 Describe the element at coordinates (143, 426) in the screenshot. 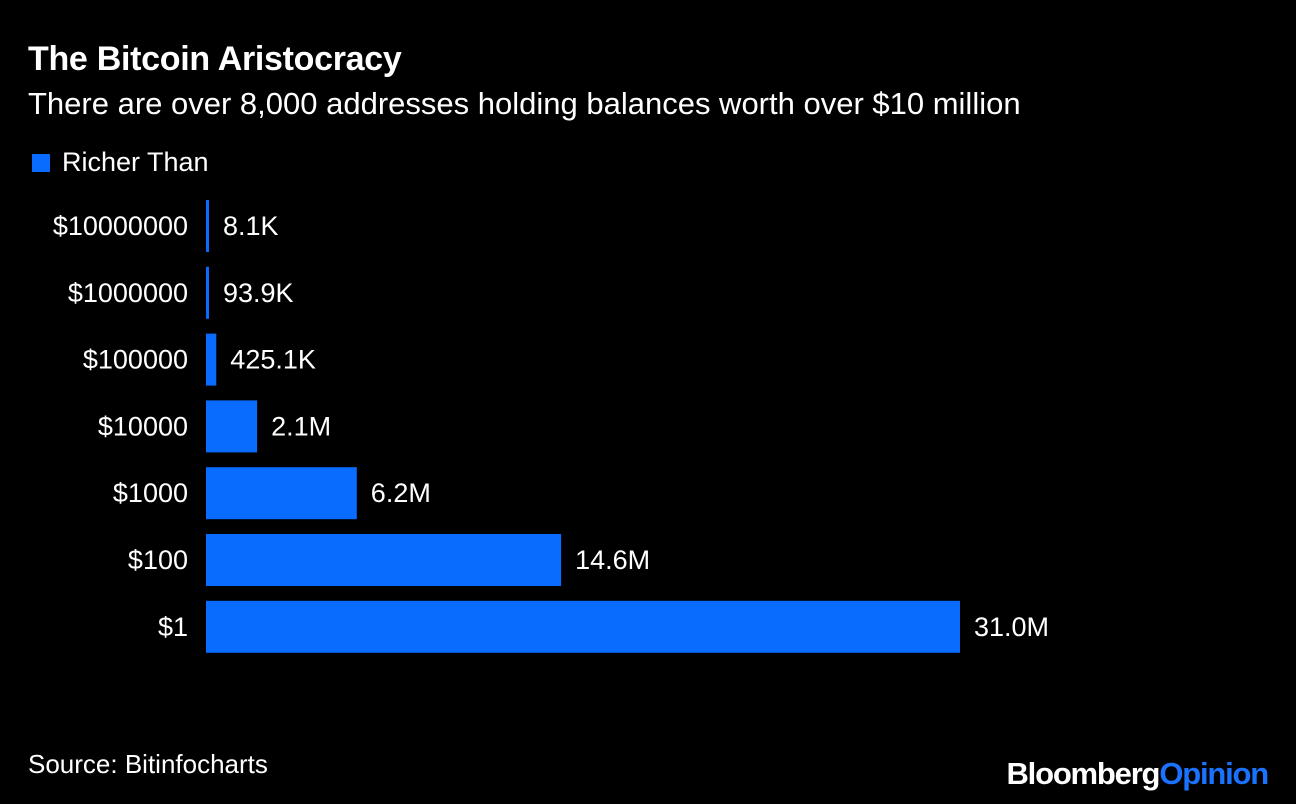

I see `category-label: $10000` at that location.